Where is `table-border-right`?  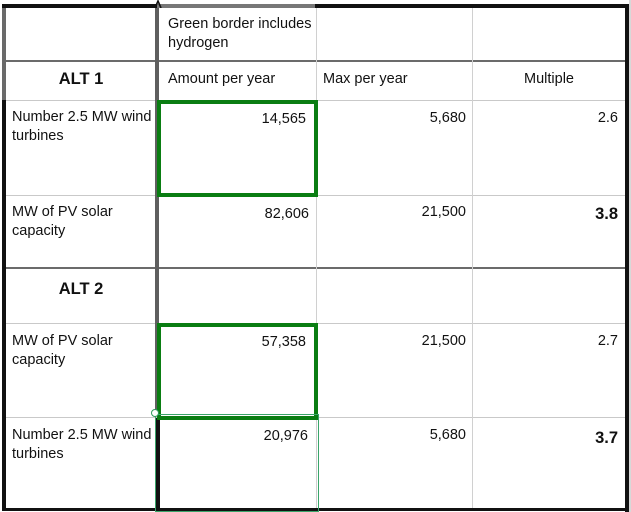
table-border-right is located at coordinates (627, 258).